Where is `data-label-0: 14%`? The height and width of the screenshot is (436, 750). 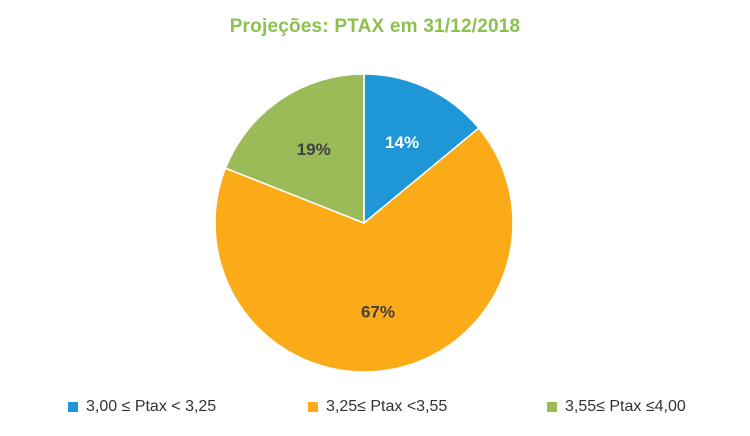 data-label-0: 14% is located at coordinates (402, 142).